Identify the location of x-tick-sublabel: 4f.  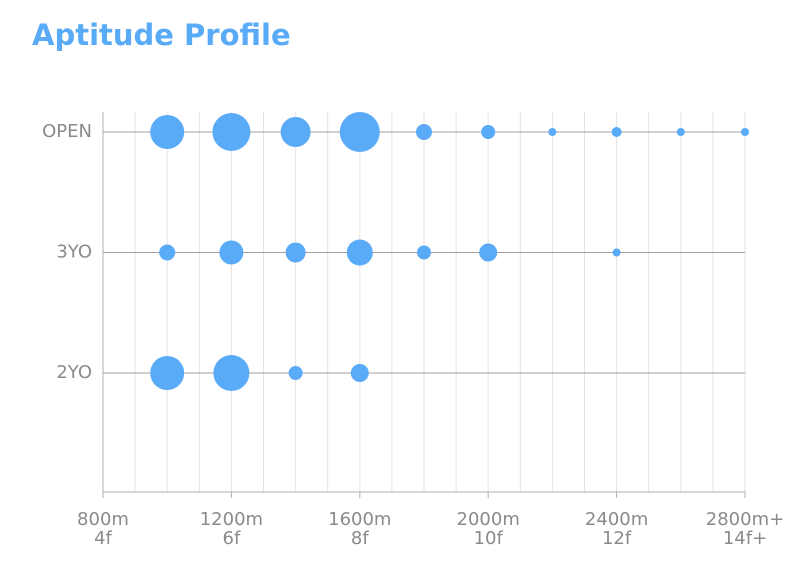
(103, 538).